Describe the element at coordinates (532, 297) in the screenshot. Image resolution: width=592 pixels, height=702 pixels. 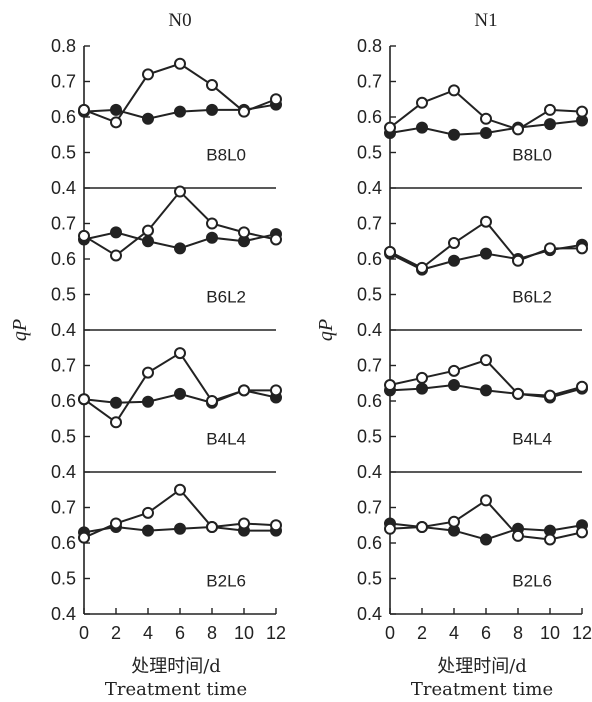
I see `panel-label: B6L2` at that location.